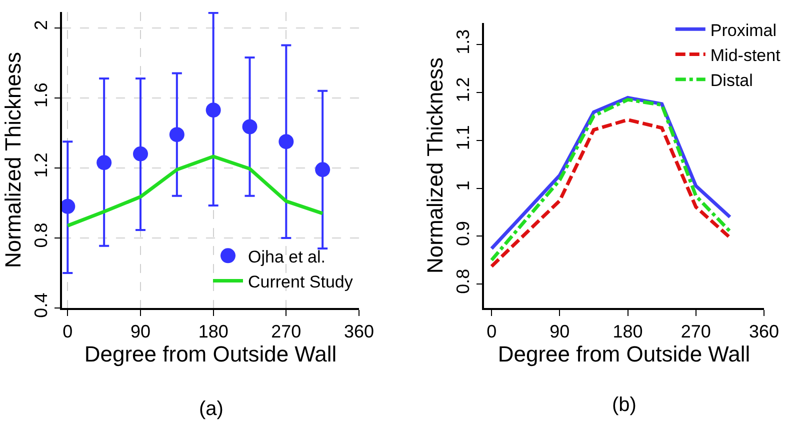 Image resolution: width=798 pixels, height=437 pixels. Describe the element at coordinates (41, 25) in the screenshot. I see `y-tick-label: 2` at that location.